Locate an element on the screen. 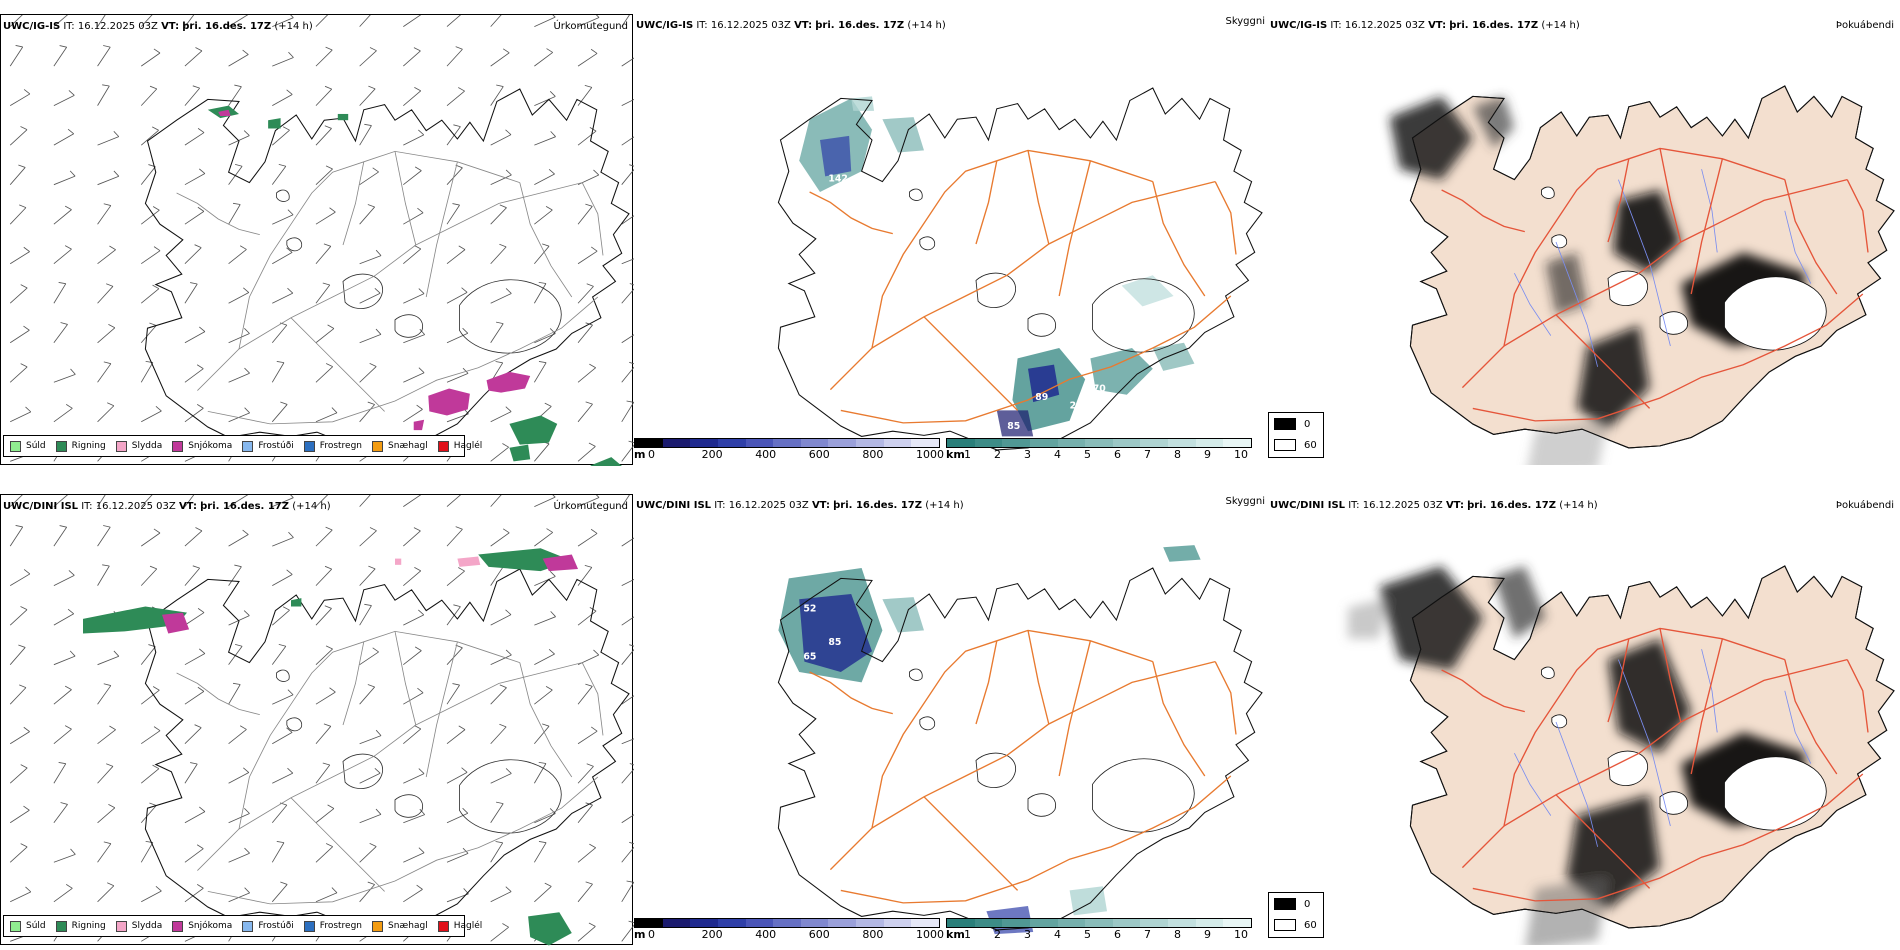 The width and height of the screenshot is (1900, 950). fog-area is located at coordinates (1519, 602).